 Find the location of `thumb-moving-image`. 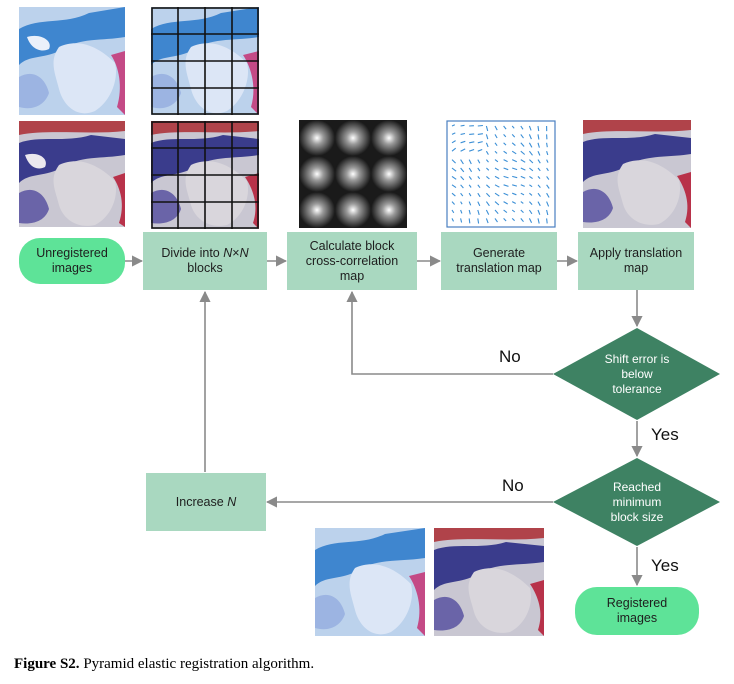

thumb-moving-image is located at coordinates (72, 61).